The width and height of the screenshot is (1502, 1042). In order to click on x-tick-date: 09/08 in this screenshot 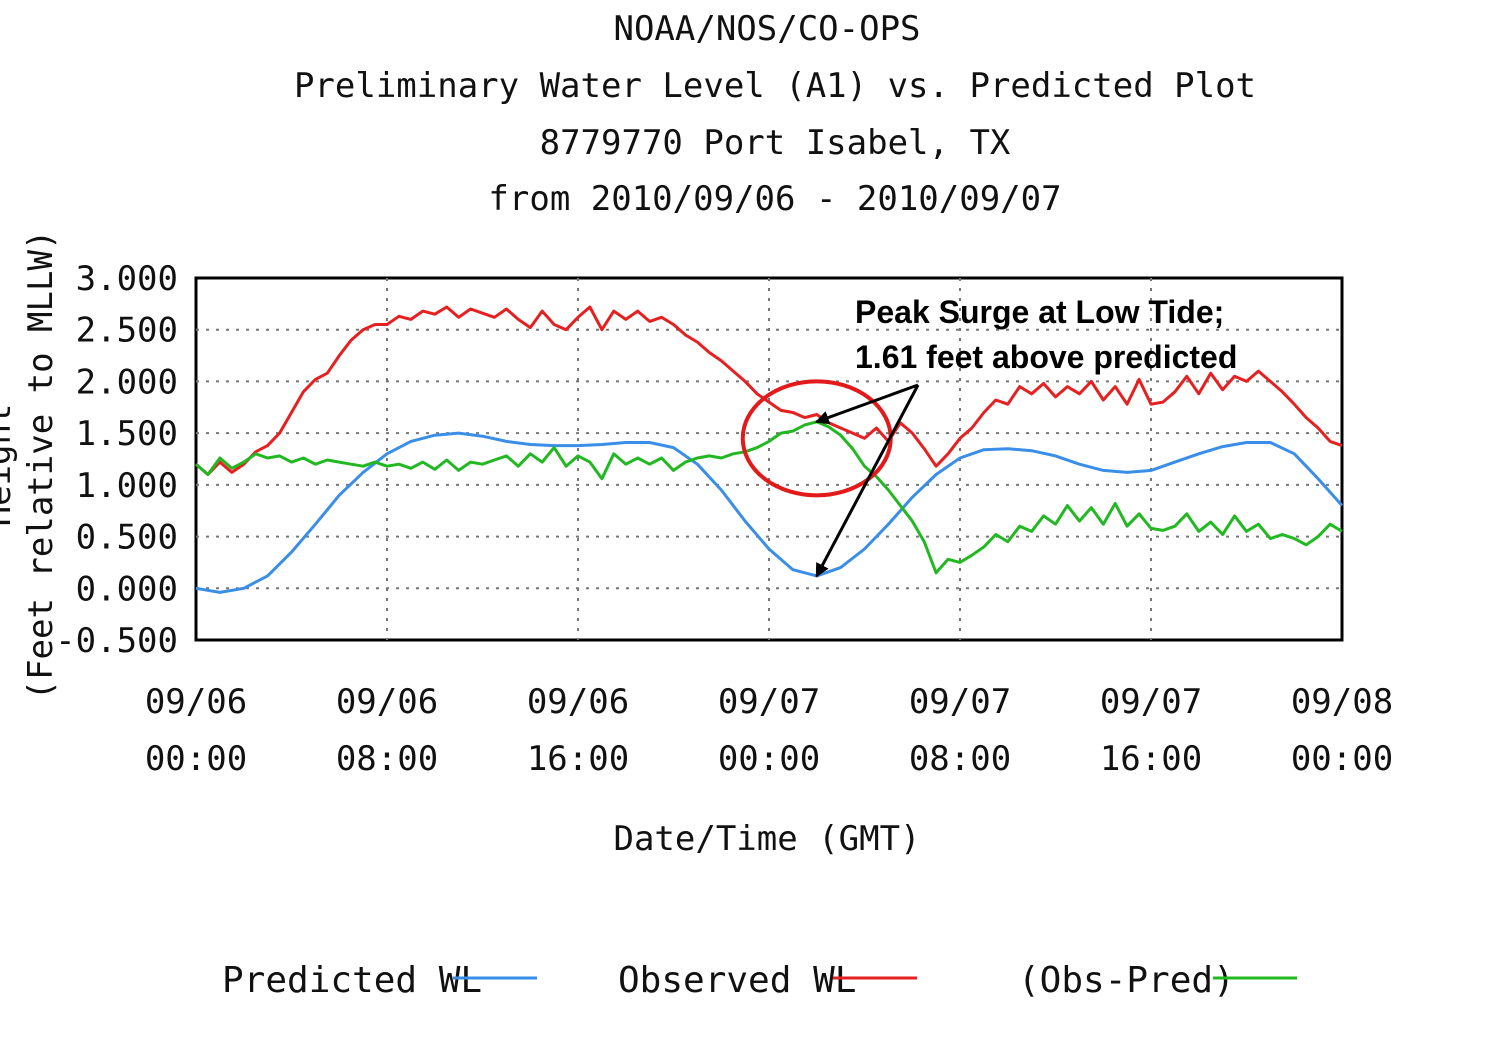, I will do `click(1342, 702)`.